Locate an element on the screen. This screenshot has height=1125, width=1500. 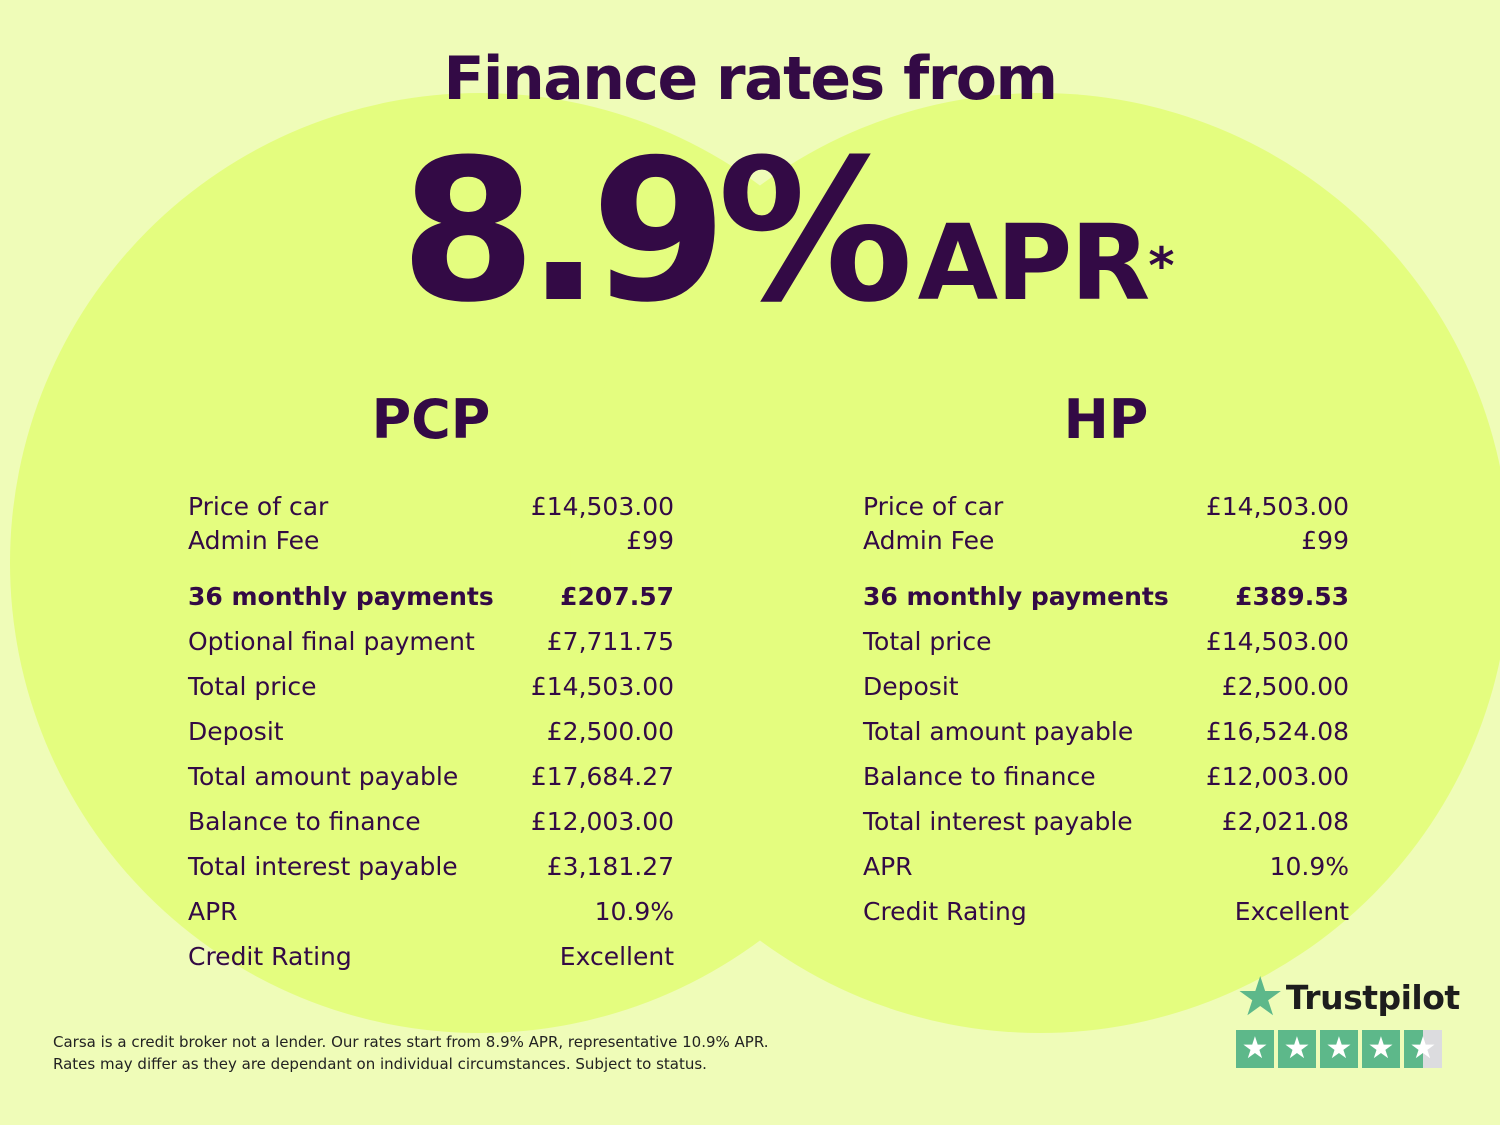
pcp-row: Total price £14,503.00 is located at coordinates (431, 692).